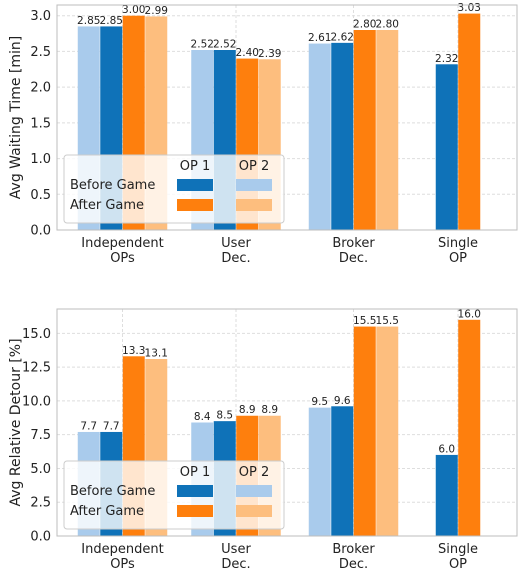 The width and height of the screenshot is (526, 576). What do you see at coordinates (16, 422) in the screenshot?
I see `y-axis-title: Avg Relative Detour [%]` at bounding box center [16, 422].